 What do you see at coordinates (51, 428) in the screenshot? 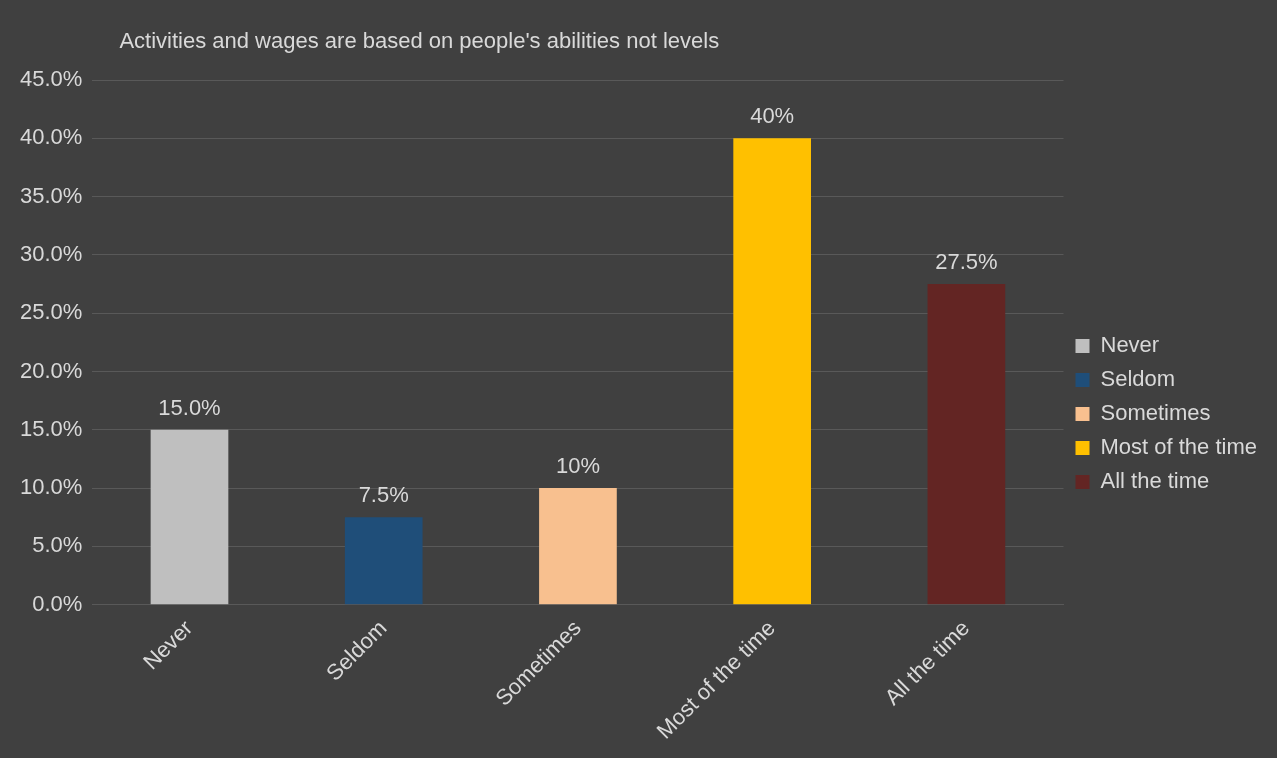
I see `y-tick-label: 15.0%` at bounding box center [51, 428].